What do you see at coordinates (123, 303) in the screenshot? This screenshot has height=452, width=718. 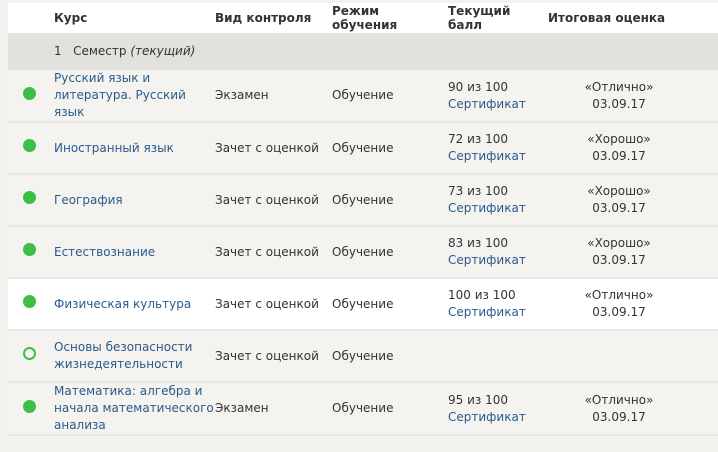 I see `course-link: Физическая культура` at bounding box center [123, 303].